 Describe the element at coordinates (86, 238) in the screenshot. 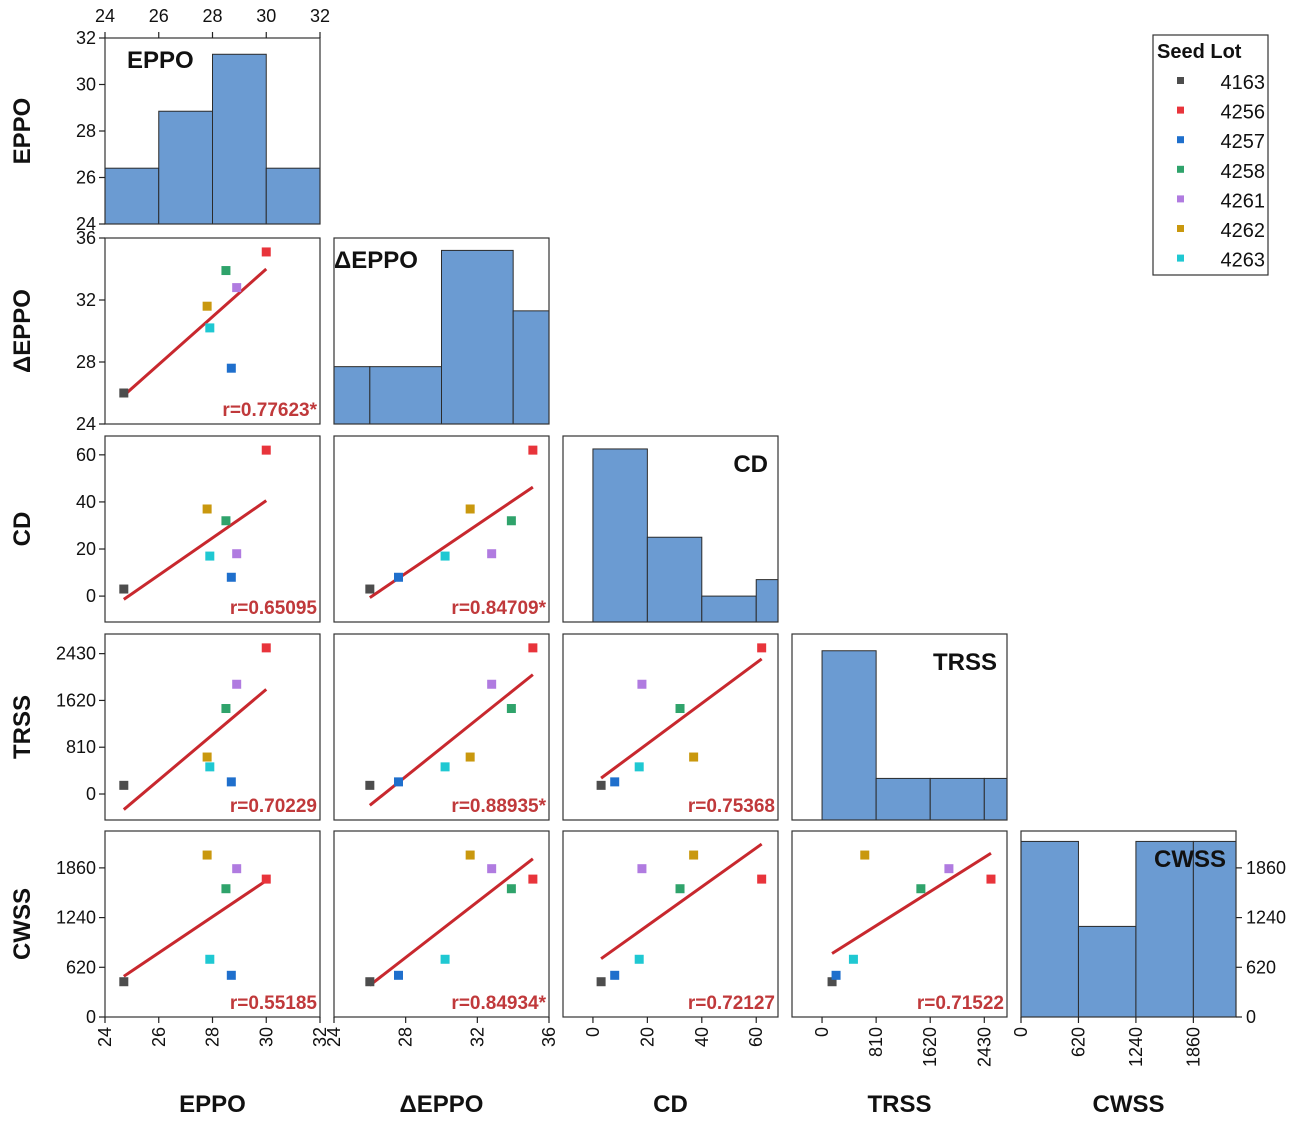

I see `y-tick-label: 36` at that location.